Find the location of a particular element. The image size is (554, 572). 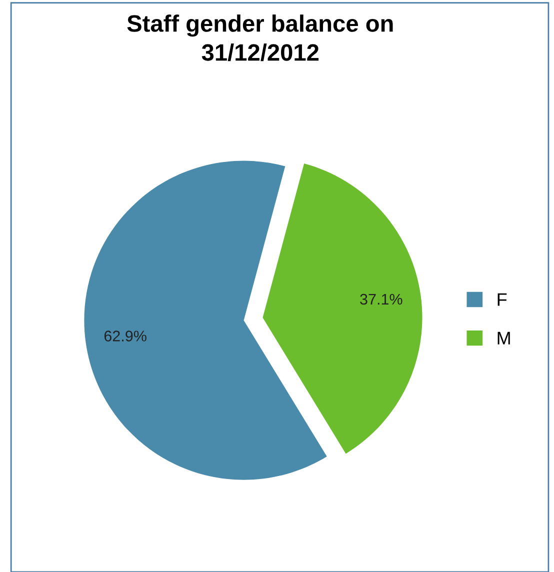

legend-label: F is located at coordinates (502, 299).